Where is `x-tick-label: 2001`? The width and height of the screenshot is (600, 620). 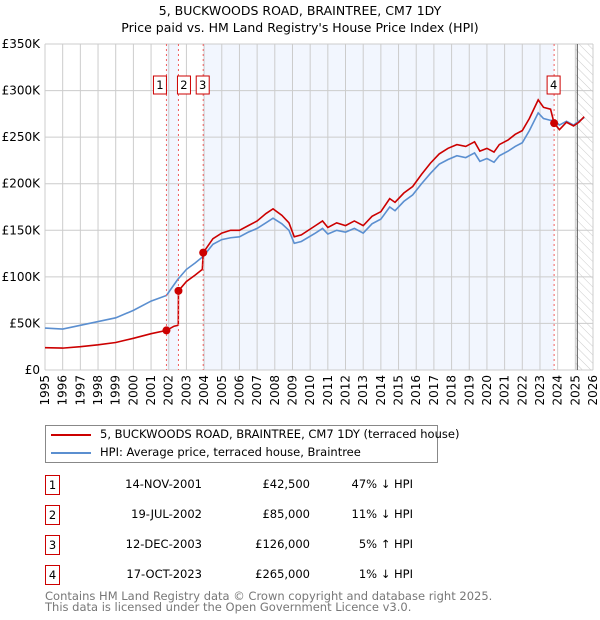
x-tick-label: 2001 is located at coordinates (151, 390).